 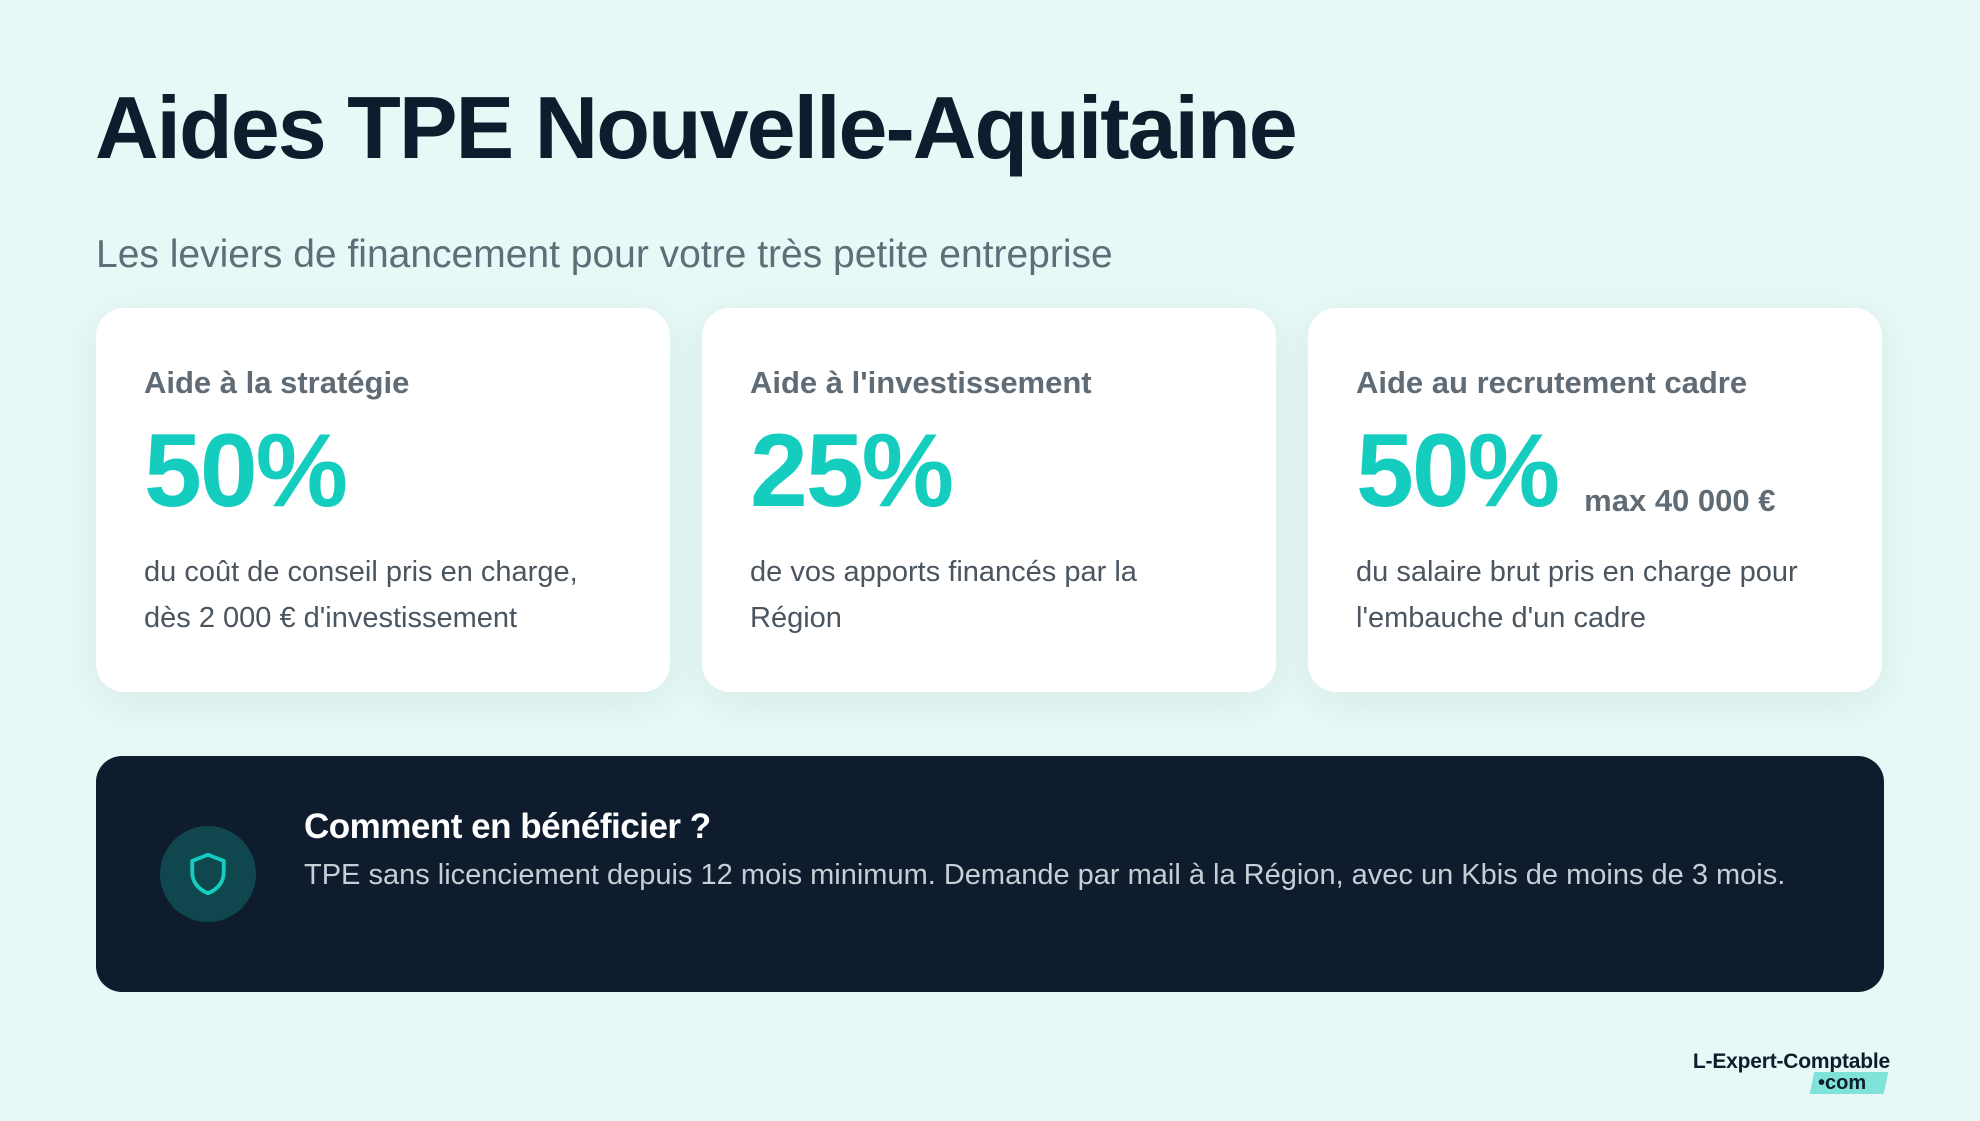 I want to click on shield-icon-badge, so click(x=208, y=874).